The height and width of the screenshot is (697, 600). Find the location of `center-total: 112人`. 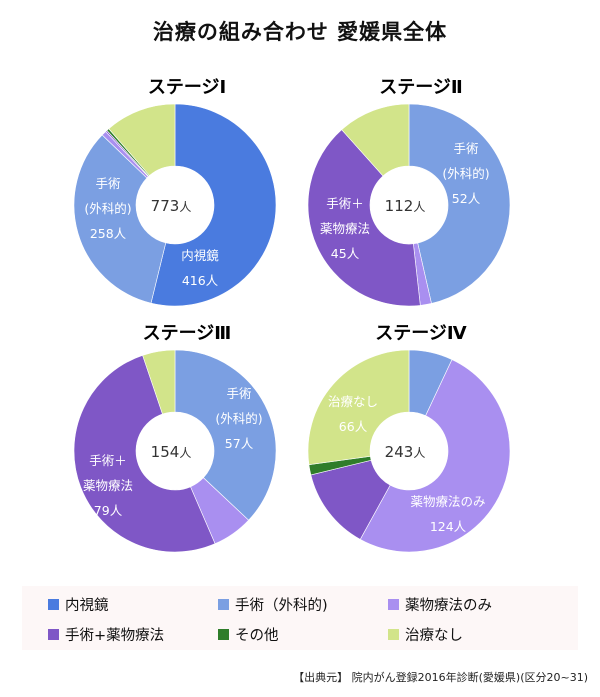

center-total: 112人 is located at coordinates (405, 206).